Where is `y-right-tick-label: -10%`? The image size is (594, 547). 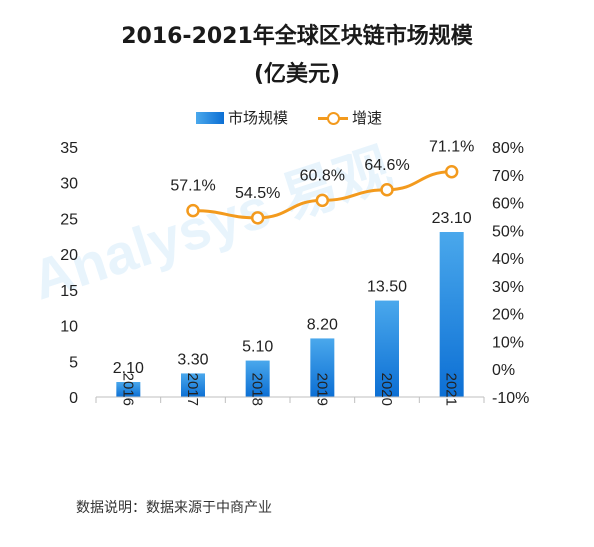 y-right-tick-label: -10% is located at coordinates (510, 398).